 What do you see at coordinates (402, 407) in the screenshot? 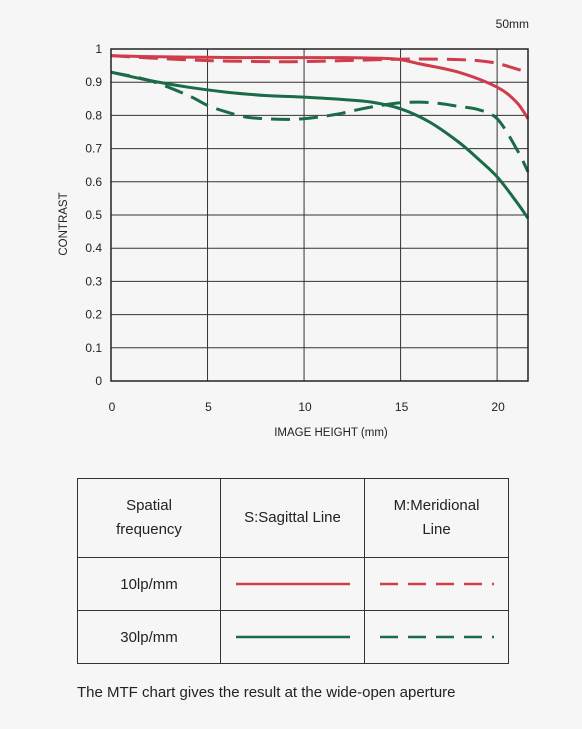
I see `x-tick-label: 15` at bounding box center [402, 407].